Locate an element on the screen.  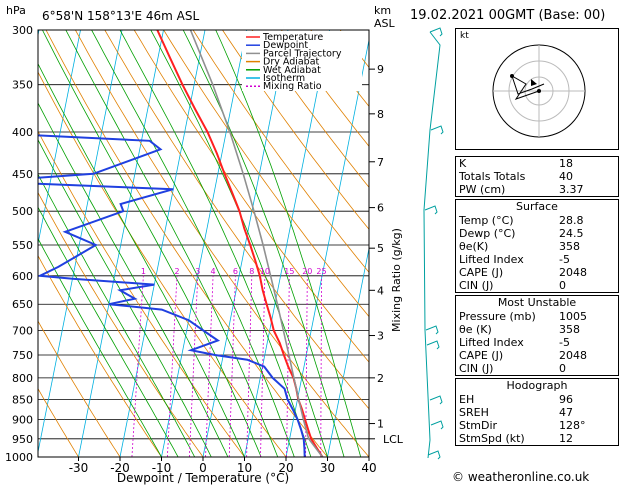
hodograph-panel: kt is located at coordinates (537, 89).